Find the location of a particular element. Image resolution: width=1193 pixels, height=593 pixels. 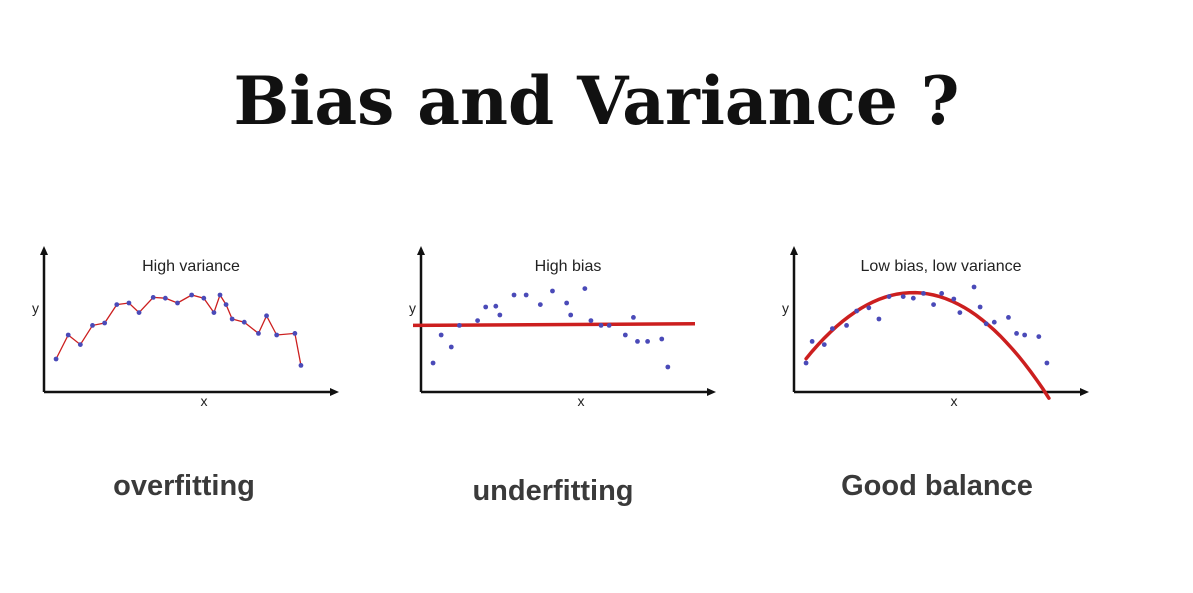

good-balance-caption: Good balance is located at coordinates (937, 486).